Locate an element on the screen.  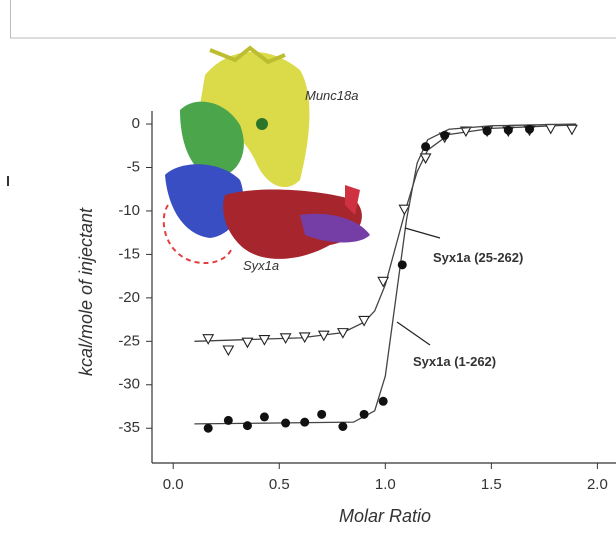
inset-label: Munc18a is located at coordinates (331, 95).